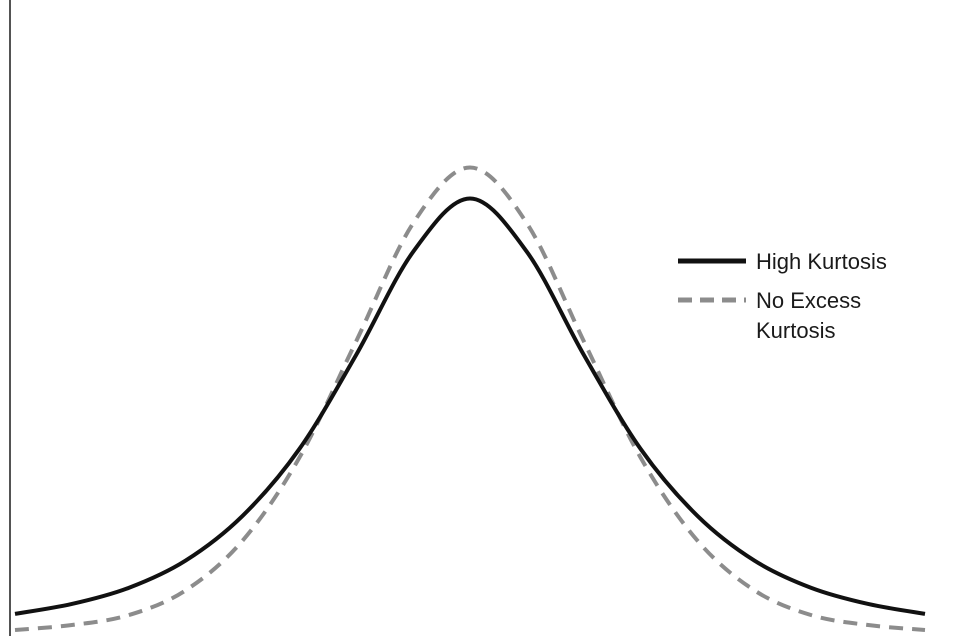 Image resolution: width=955 pixels, height=636 pixels. I want to click on legend-label-no-excess-kurtosis-line2: Kurtosis, so click(795, 330).